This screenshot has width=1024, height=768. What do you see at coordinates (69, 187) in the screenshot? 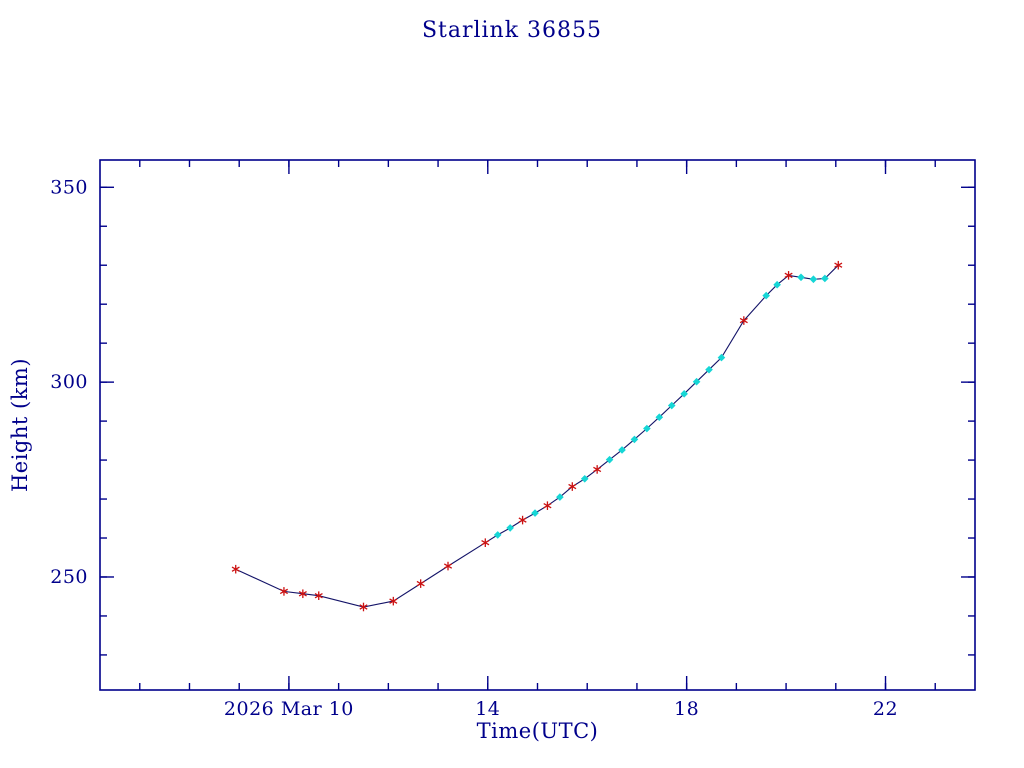
I see `y-tick-label: 350` at bounding box center [69, 187].